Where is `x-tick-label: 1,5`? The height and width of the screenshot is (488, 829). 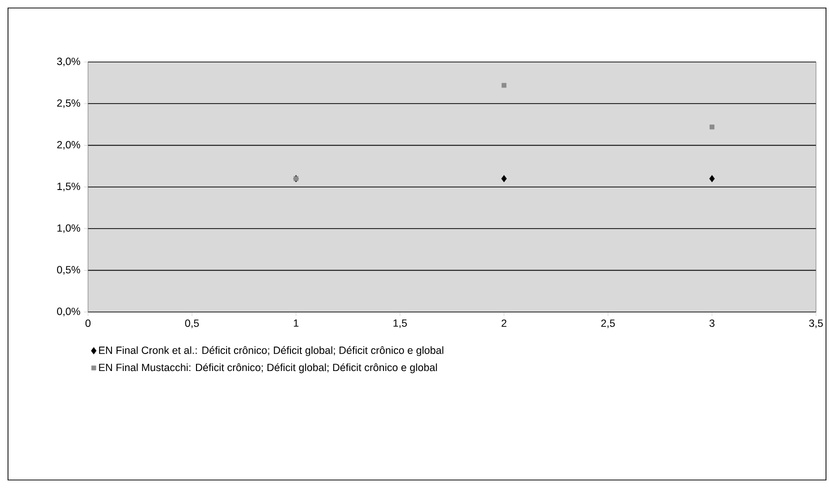 x-tick-label: 1,5 is located at coordinates (400, 324).